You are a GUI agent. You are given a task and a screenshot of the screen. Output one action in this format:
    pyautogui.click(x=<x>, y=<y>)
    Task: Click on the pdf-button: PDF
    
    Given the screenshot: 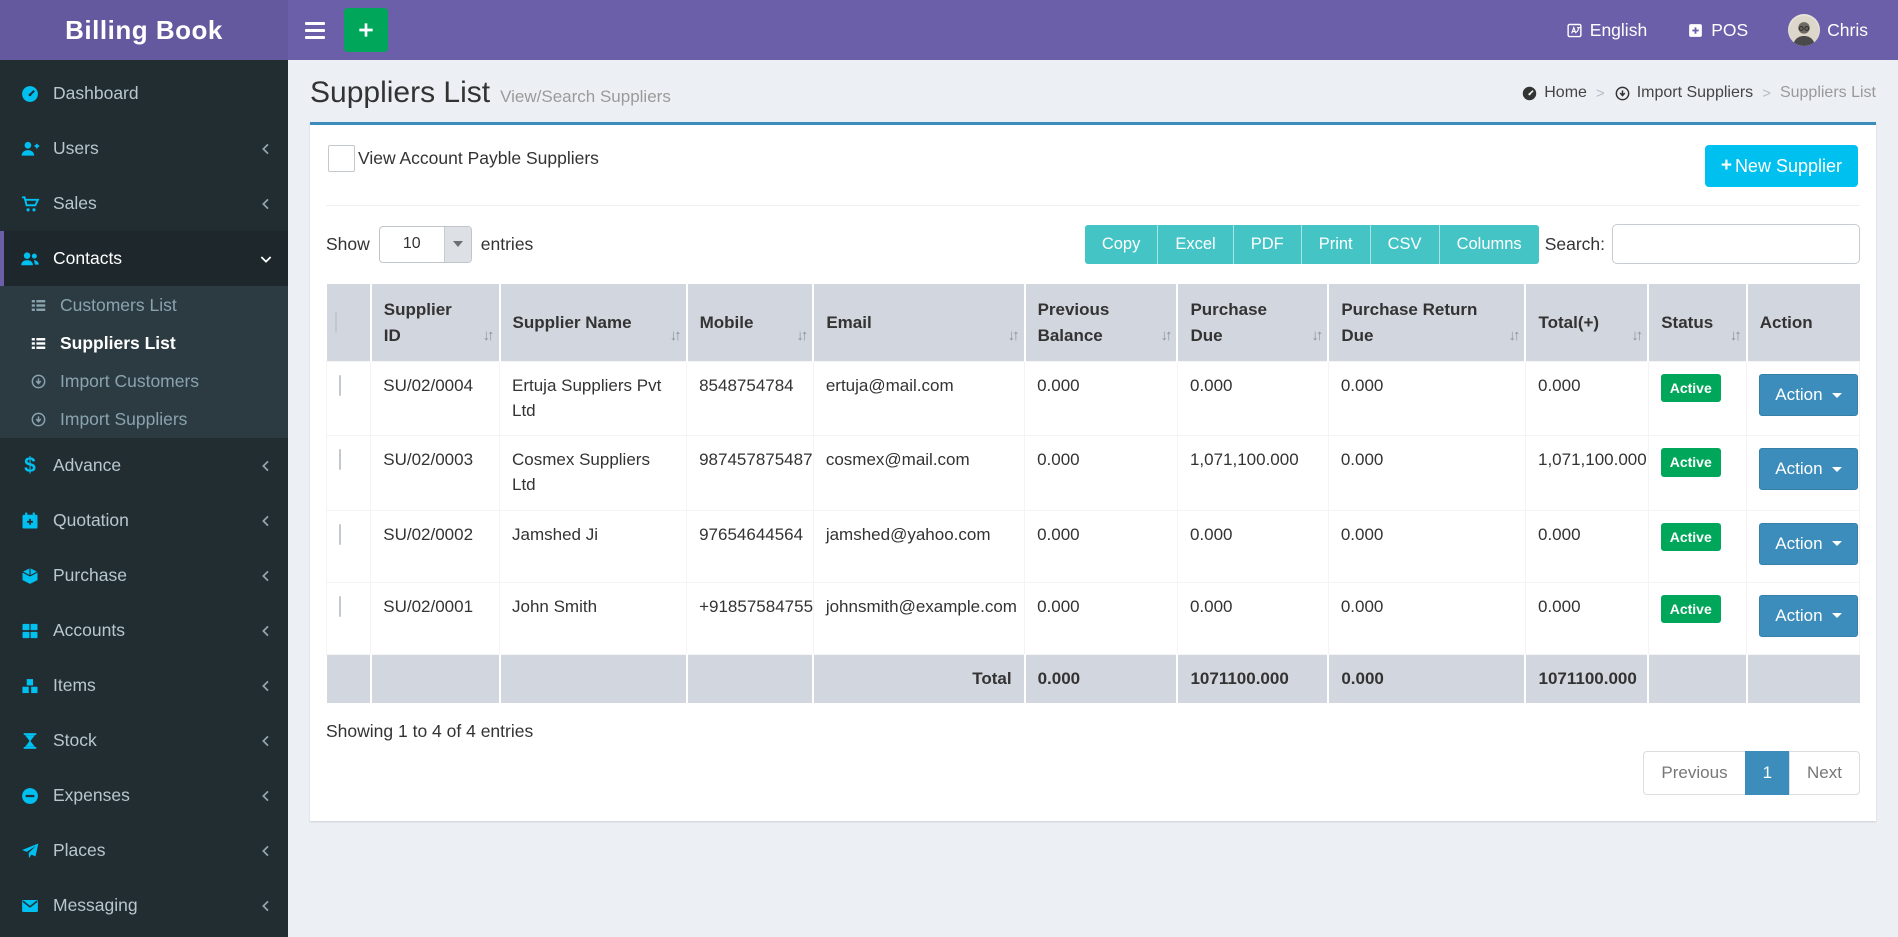 What is the action you would take?
    pyautogui.click(x=1267, y=244)
    